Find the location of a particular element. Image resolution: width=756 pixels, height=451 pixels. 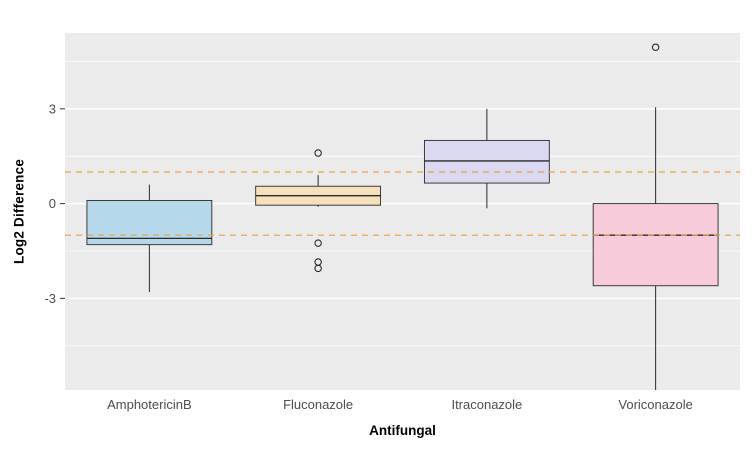

x-tick-label-voriconazole: Voriconazole is located at coordinates (655, 404).